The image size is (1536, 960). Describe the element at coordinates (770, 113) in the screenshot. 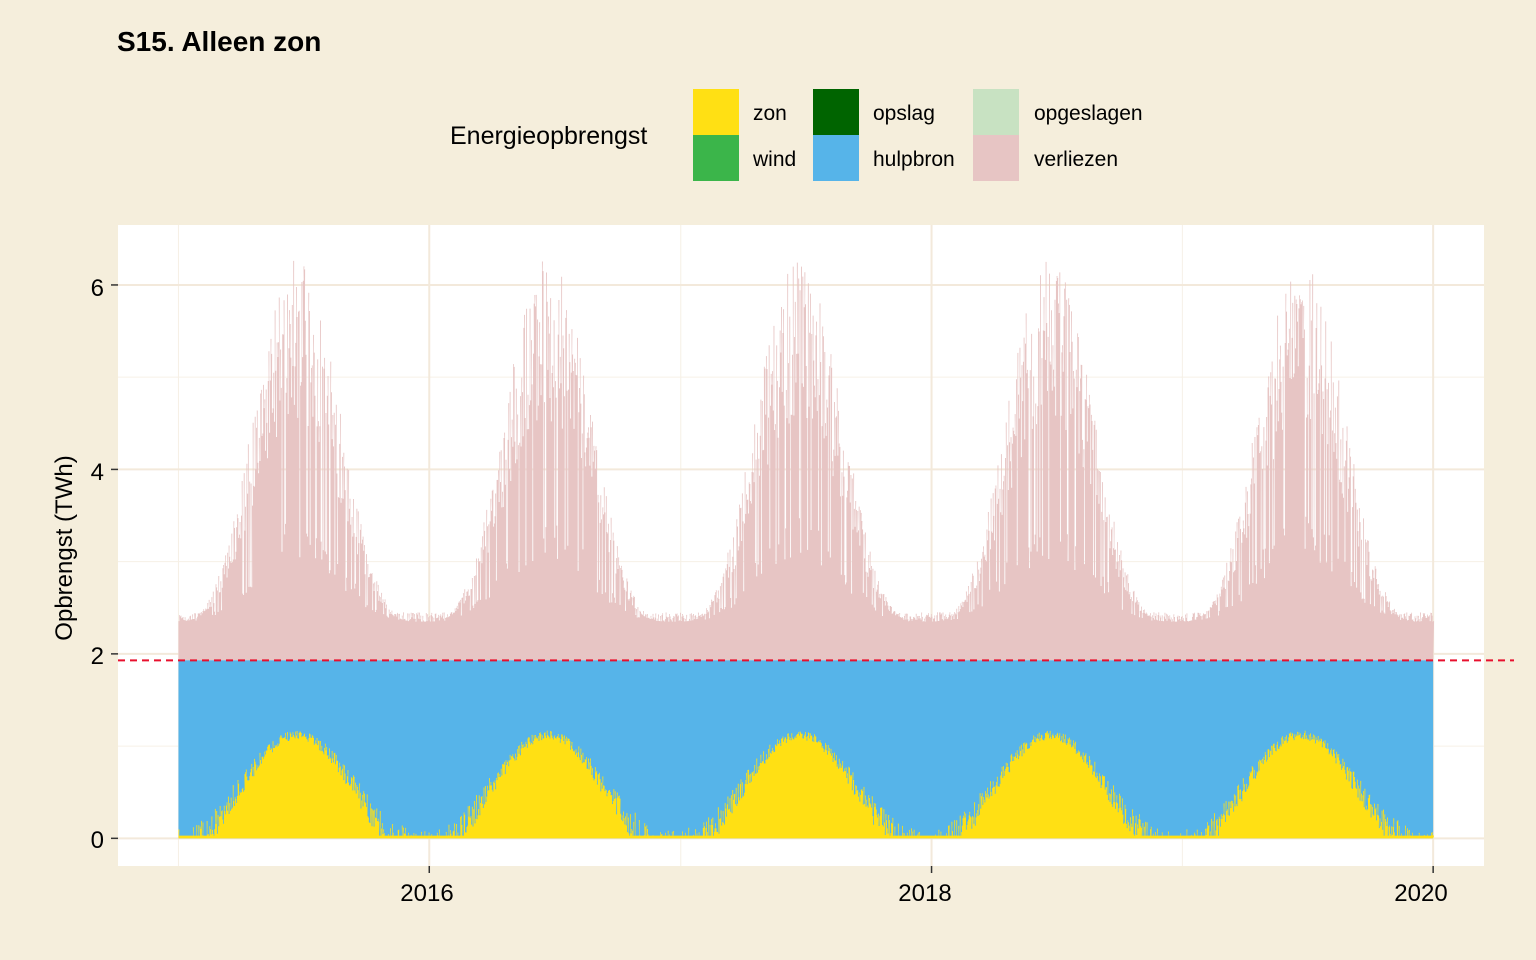

I see `legend-label-zon: zon` at that location.